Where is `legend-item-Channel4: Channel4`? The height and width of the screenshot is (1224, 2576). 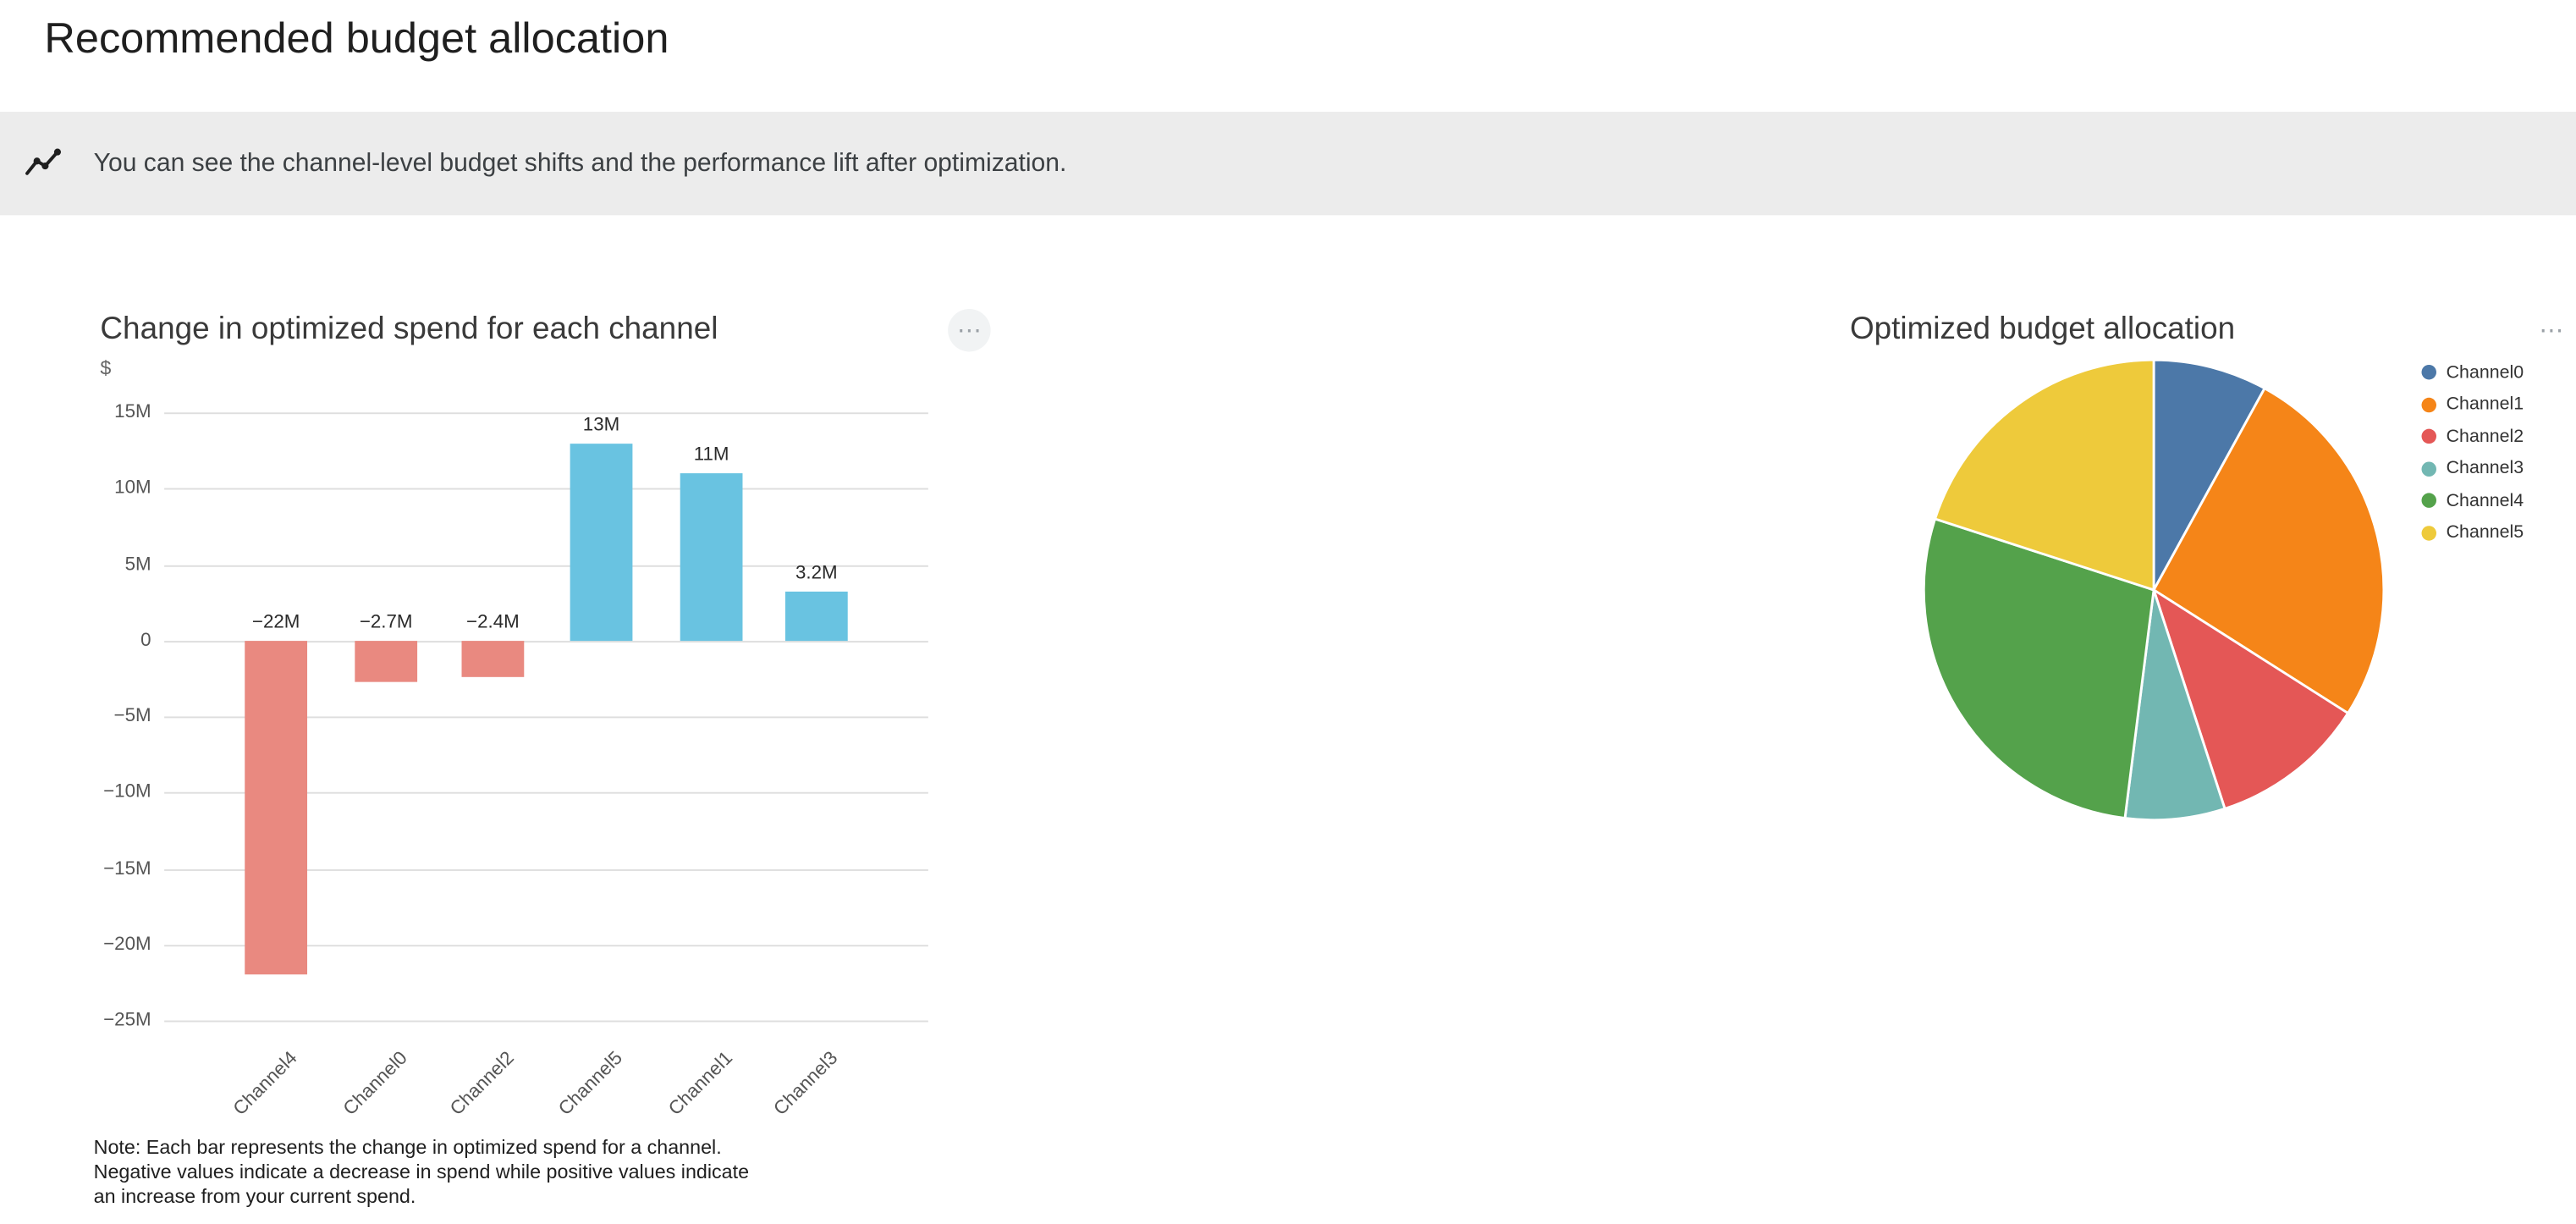
legend-item-Channel4: Channel4 is located at coordinates (2472, 501).